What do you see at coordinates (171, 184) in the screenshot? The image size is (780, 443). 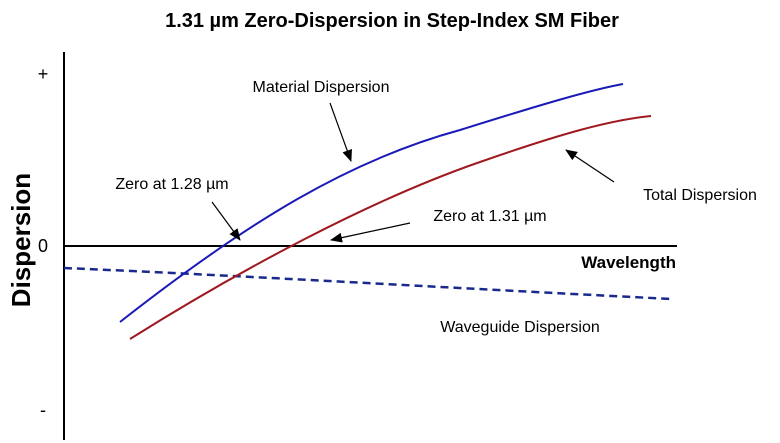 I see `zero-material-label: Zero at 1.28 µm` at bounding box center [171, 184].